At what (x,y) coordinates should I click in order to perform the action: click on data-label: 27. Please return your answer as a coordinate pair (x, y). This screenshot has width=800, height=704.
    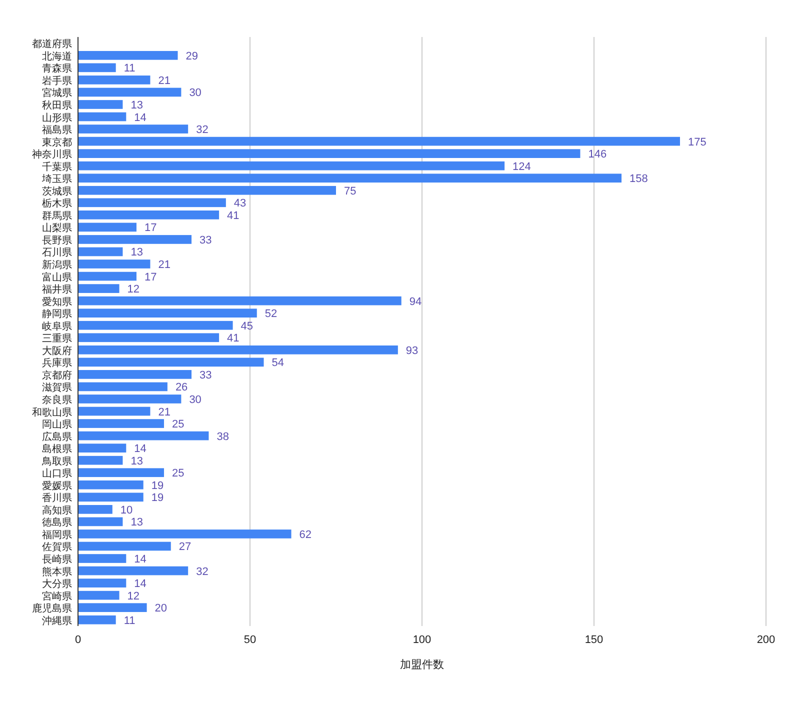
    Looking at the image, I should click on (185, 547).